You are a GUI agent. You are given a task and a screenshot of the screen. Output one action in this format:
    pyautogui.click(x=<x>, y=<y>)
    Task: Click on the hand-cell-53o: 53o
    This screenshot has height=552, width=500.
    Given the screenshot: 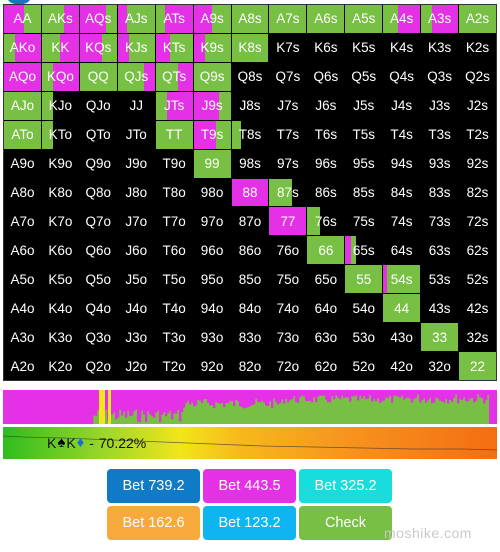 What is the action you would take?
    pyautogui.click(x=364, y=337)
    